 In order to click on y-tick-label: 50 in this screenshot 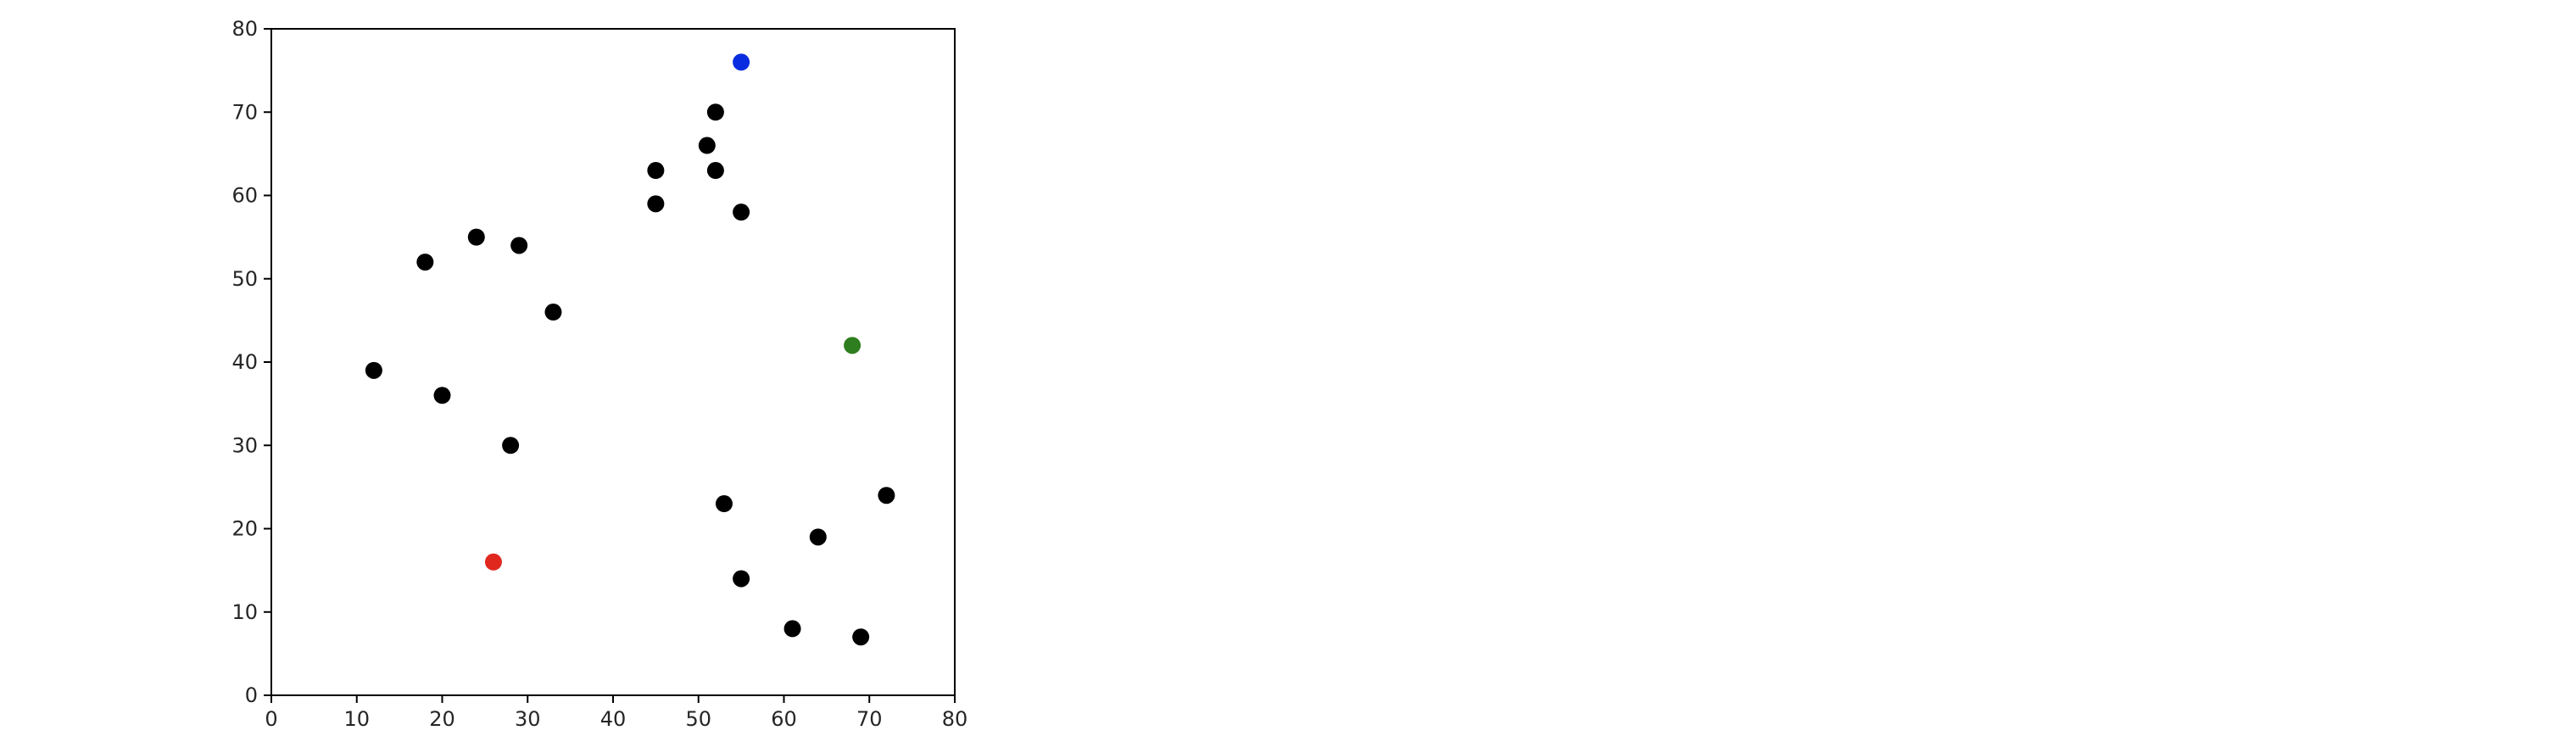, I will do `click(244, 279)`.